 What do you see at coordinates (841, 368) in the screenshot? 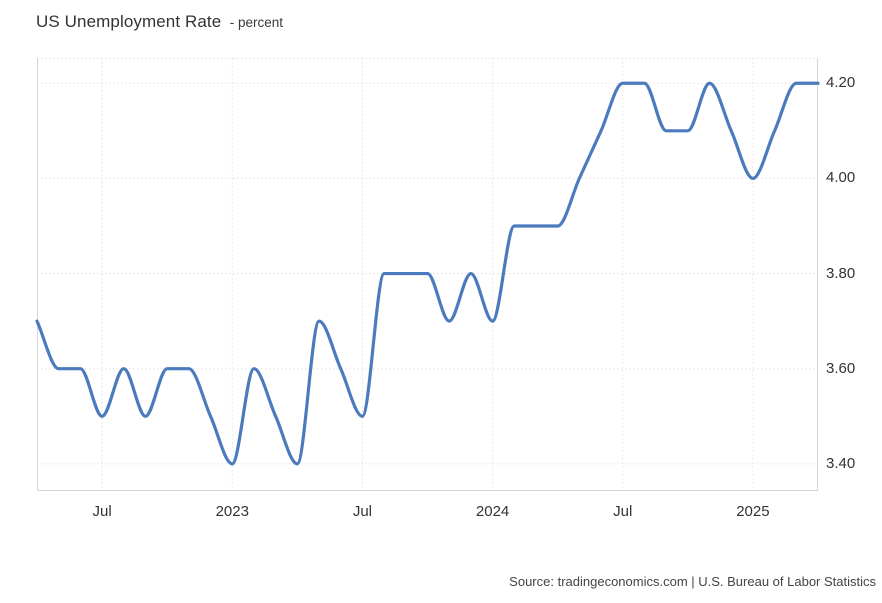
I see `y-tick-label: 3.60` at bounding box center [841, 368].